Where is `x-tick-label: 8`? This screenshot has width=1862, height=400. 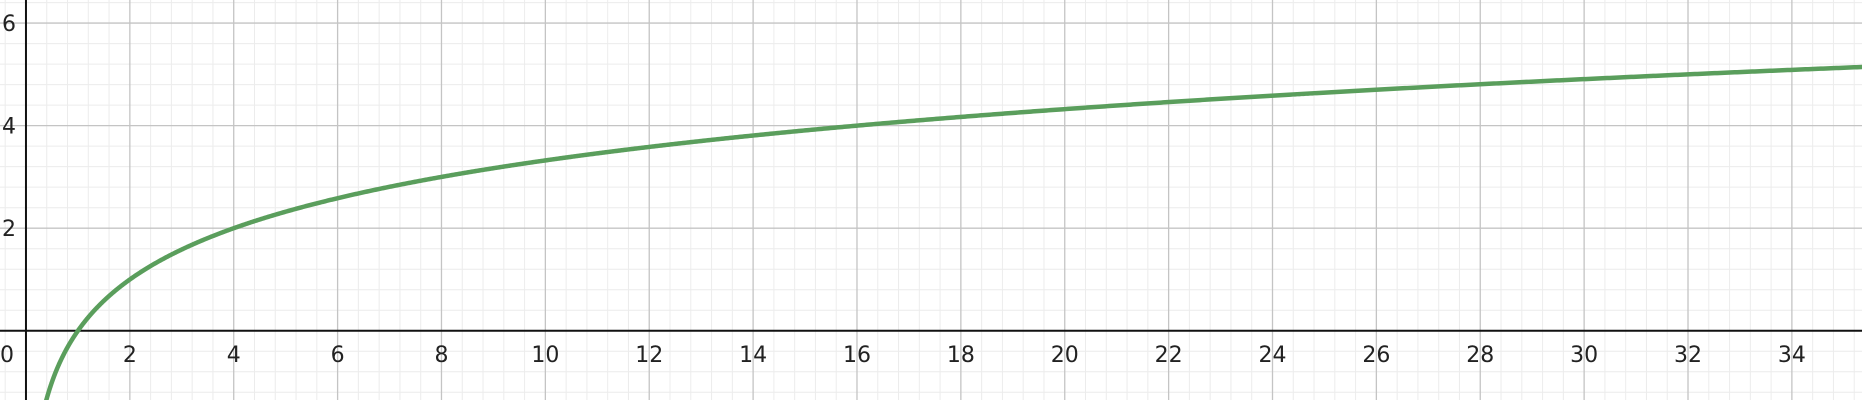 x-tick-label: 8 is located at coordinates (441, 355).